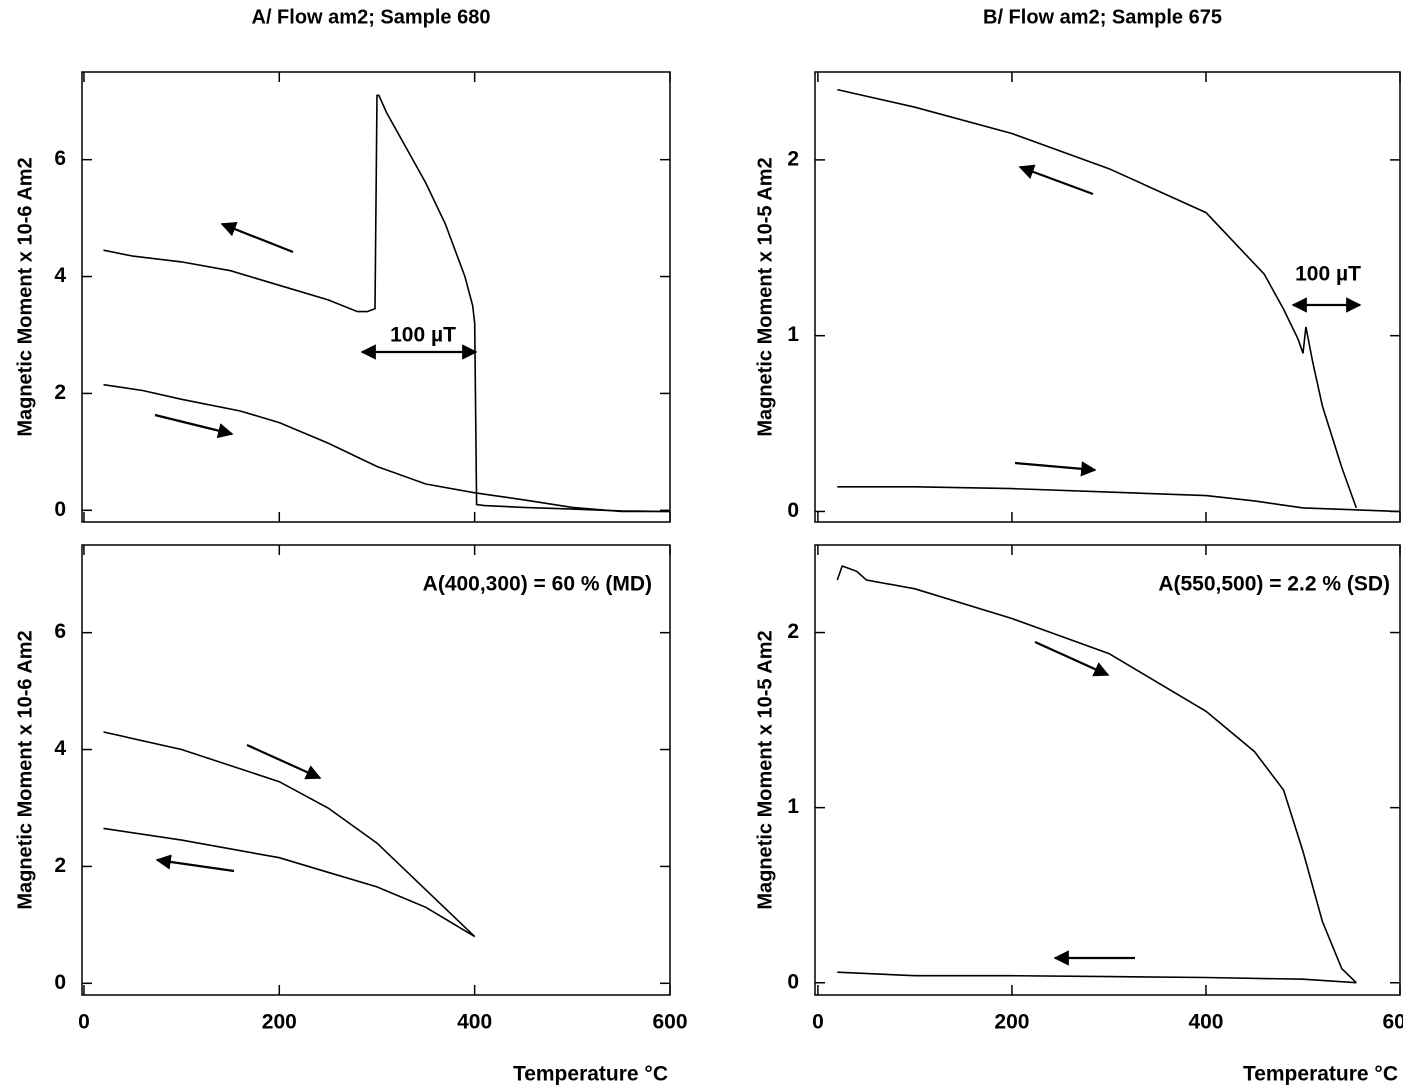 The image size is (1403, 1090). I want to click on chart-title: B/ Flow am2; Sample 675, so click(1102, 17).